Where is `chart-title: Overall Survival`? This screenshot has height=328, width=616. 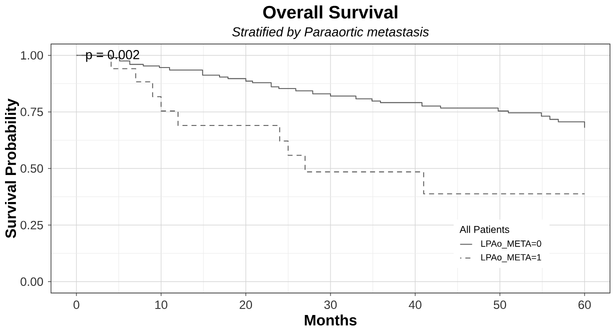 chart-title: Overall Survival is located at coordinates (330, 12).